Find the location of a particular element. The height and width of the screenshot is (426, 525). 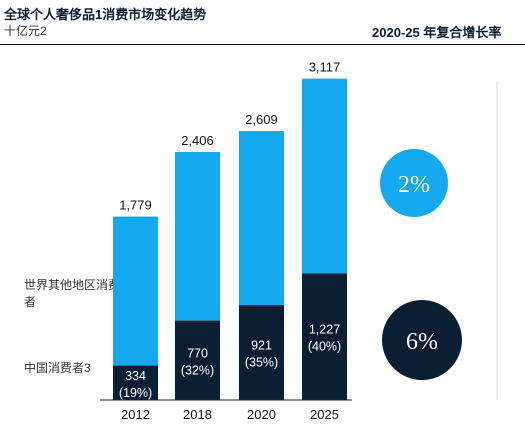

cagr-label-rest: 2% is located at coordinates (414, 185).